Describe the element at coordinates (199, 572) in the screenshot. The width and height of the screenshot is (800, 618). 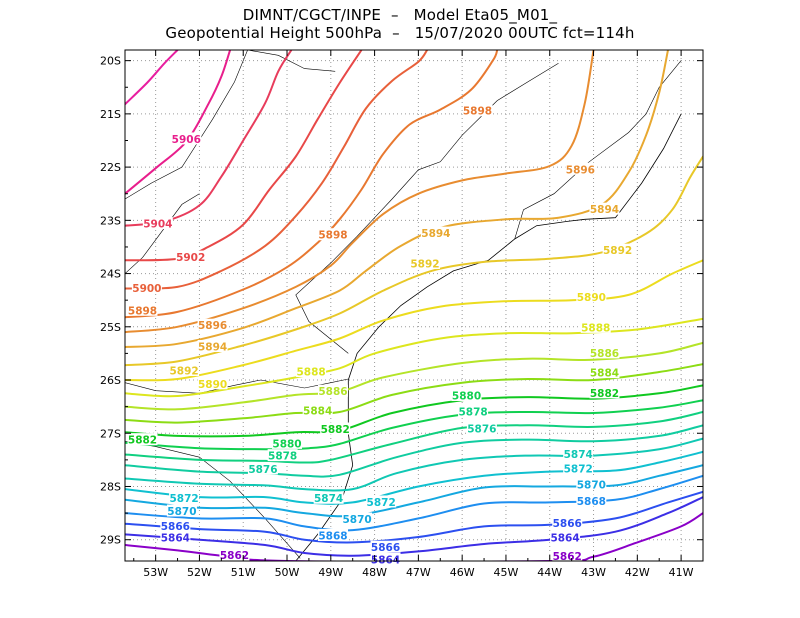
I see `x-tick-label: 52W` at that location.